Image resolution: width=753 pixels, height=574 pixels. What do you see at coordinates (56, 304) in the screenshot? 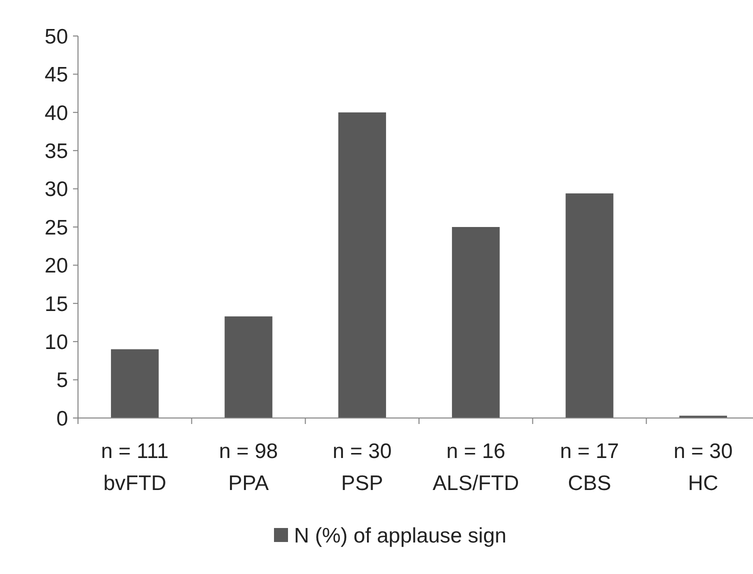
I see `y-tick-label: 15` at bounding box center [56, 304].